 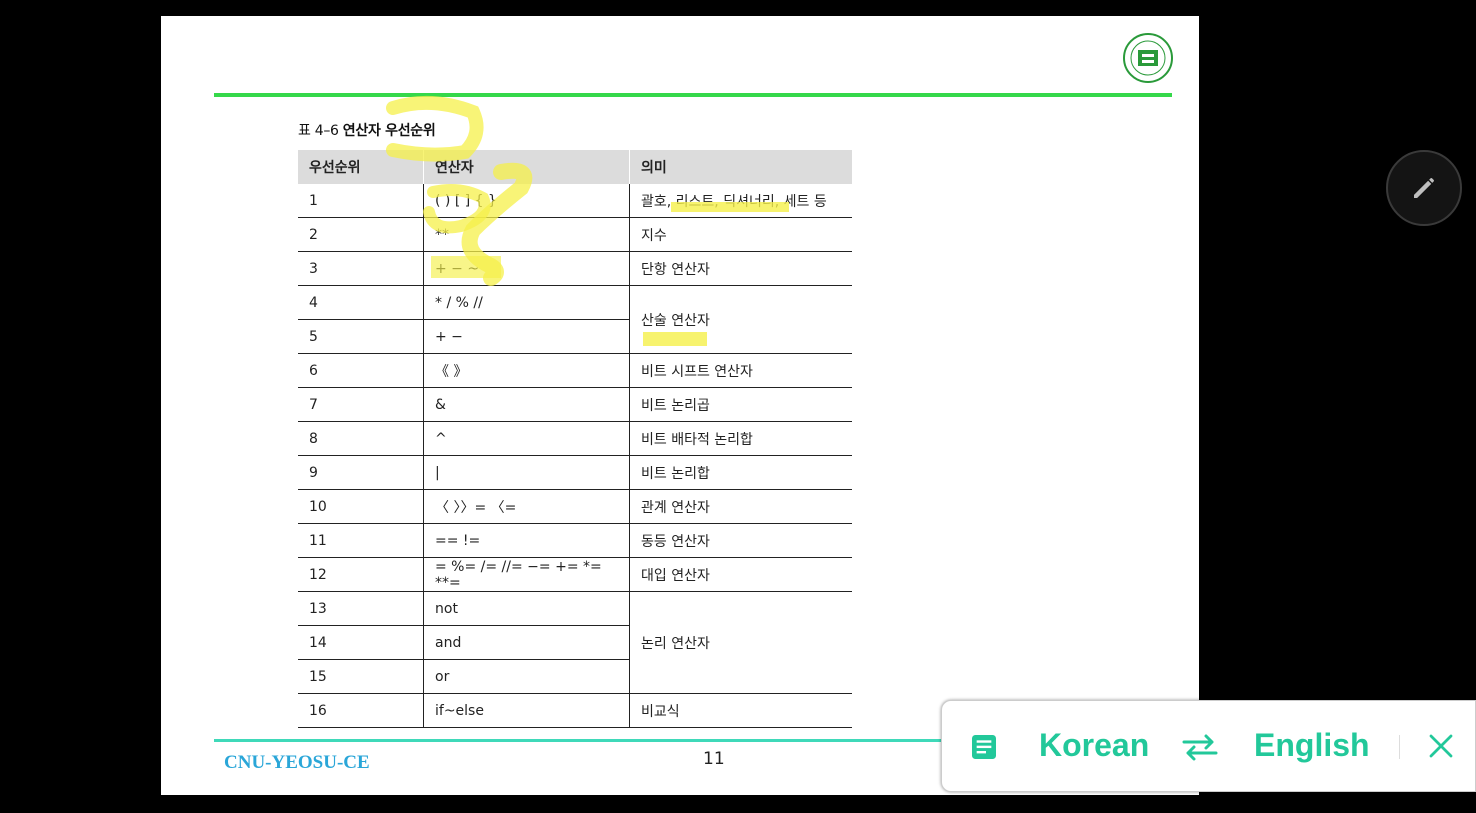 I want to click on priority-cell: 5, so click(x=361, y=336).